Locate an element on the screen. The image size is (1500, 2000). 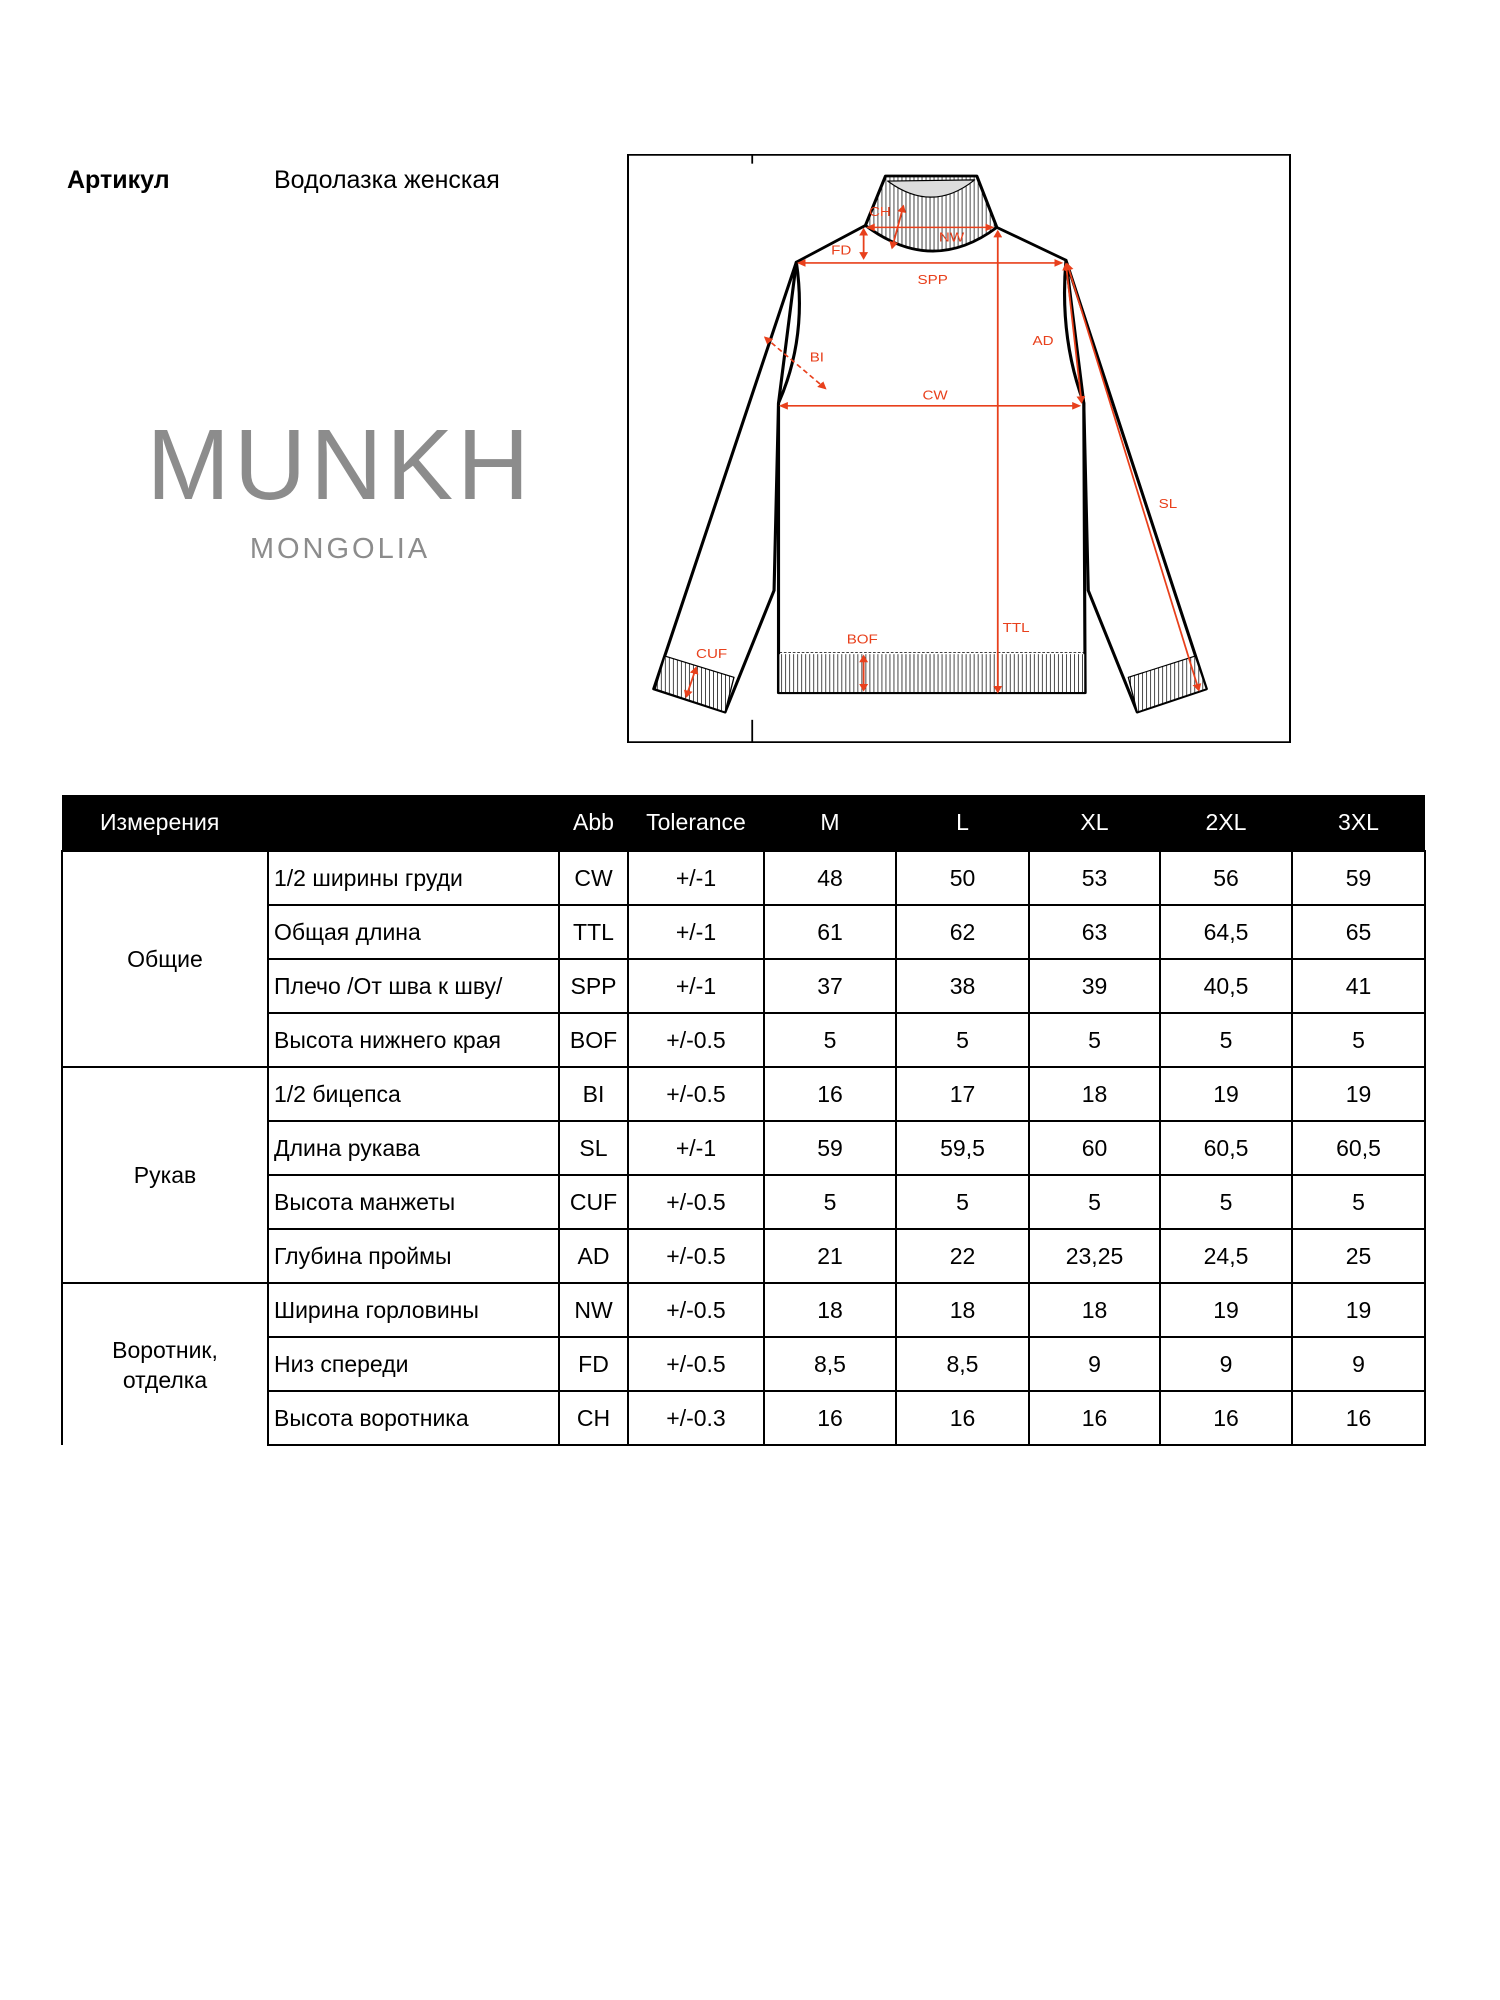
size-value: 22 is located at coordinates (962, 1256).